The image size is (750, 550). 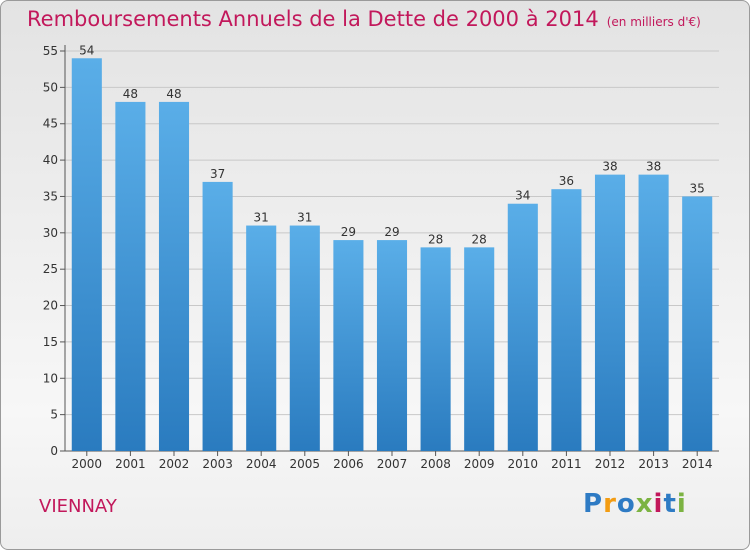 What do you see at coordinates (50, 306) in the screenshot?
I see `y-tick-label: 20` at bounding box center [50, 306].